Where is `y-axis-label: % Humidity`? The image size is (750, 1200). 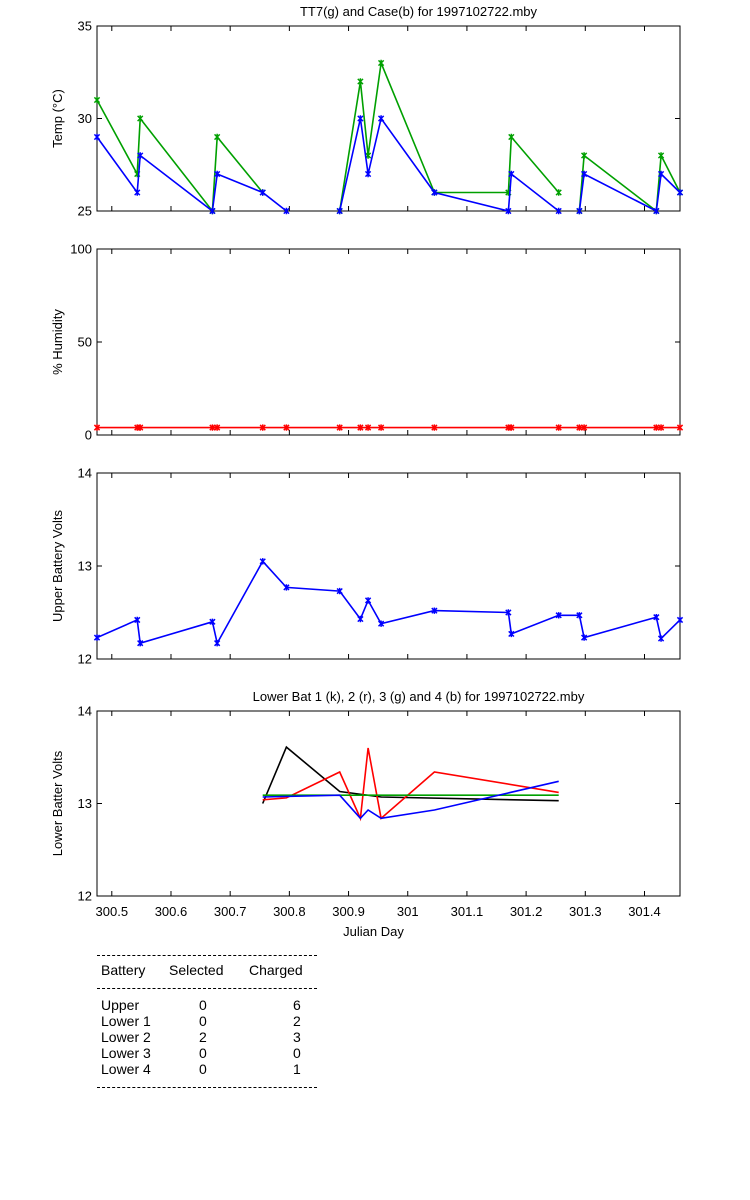 y-axis-label: % Humidity is located at coordinates (57, 342).